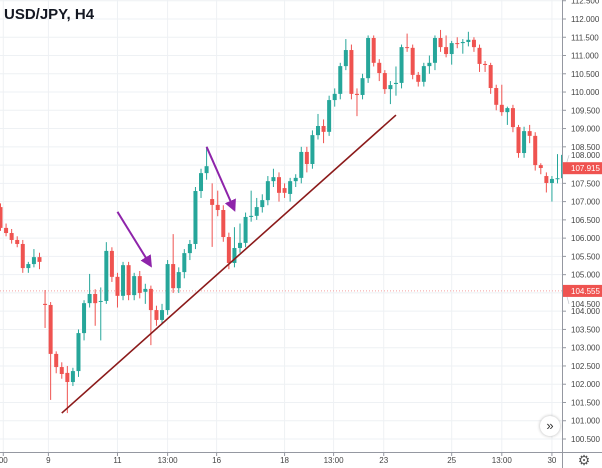 The image size is (602, 468). I want to click on y-tick-label: 109.000, so click(585, 129).